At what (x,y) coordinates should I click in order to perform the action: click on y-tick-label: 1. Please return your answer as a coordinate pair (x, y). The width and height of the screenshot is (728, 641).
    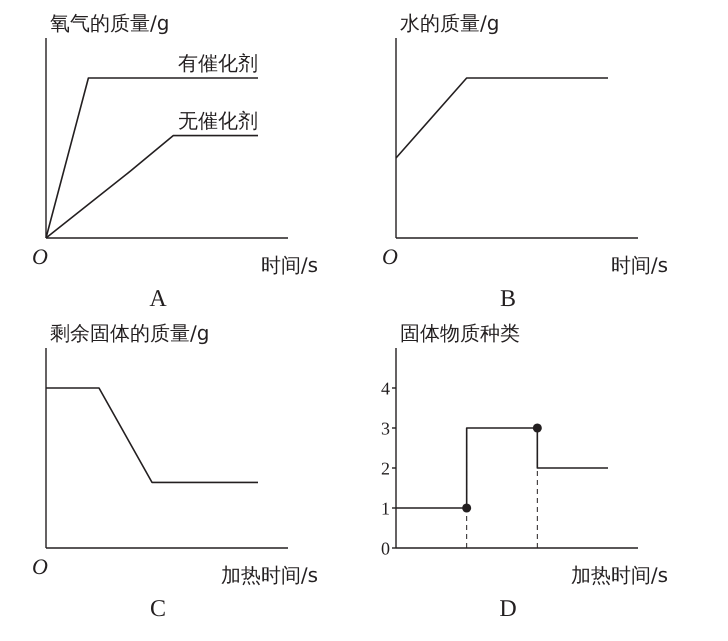
    Looking at the image, I should click on (385, 508).